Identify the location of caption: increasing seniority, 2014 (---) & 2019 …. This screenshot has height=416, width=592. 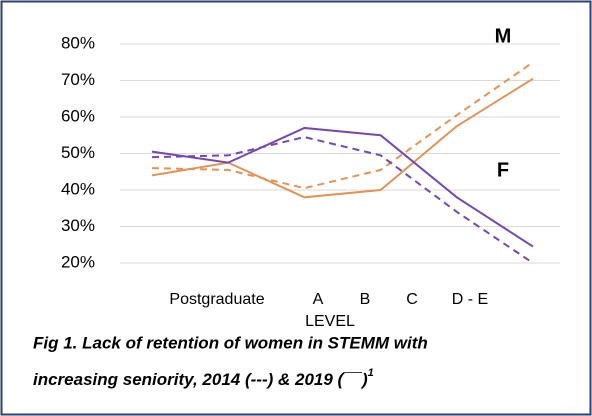
(203, 378).